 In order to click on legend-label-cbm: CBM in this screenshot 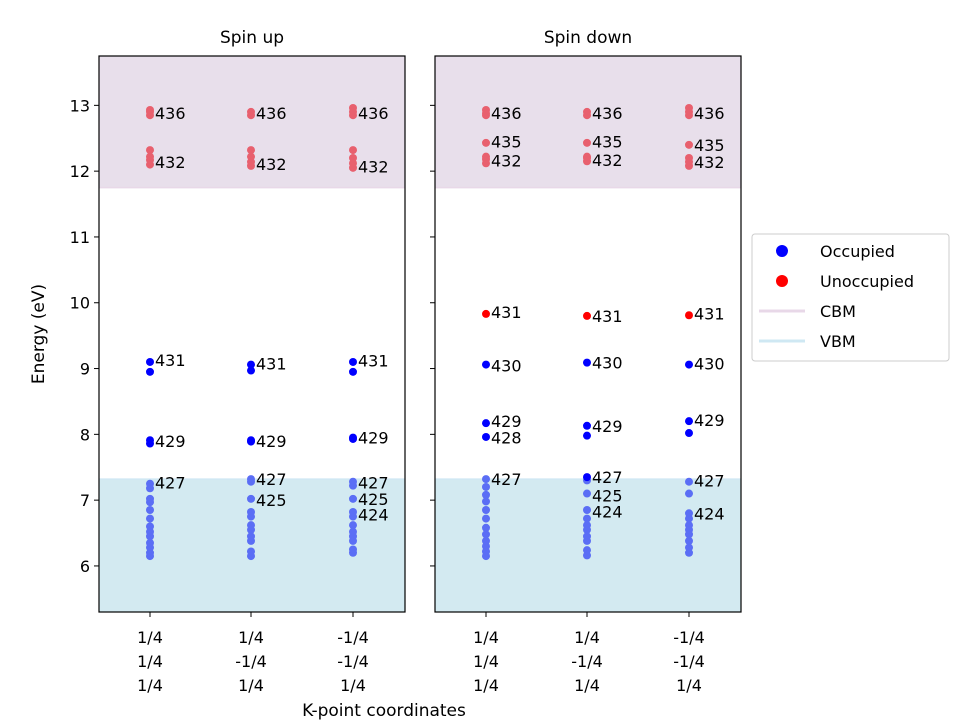, I will do `click(838, 311)`.